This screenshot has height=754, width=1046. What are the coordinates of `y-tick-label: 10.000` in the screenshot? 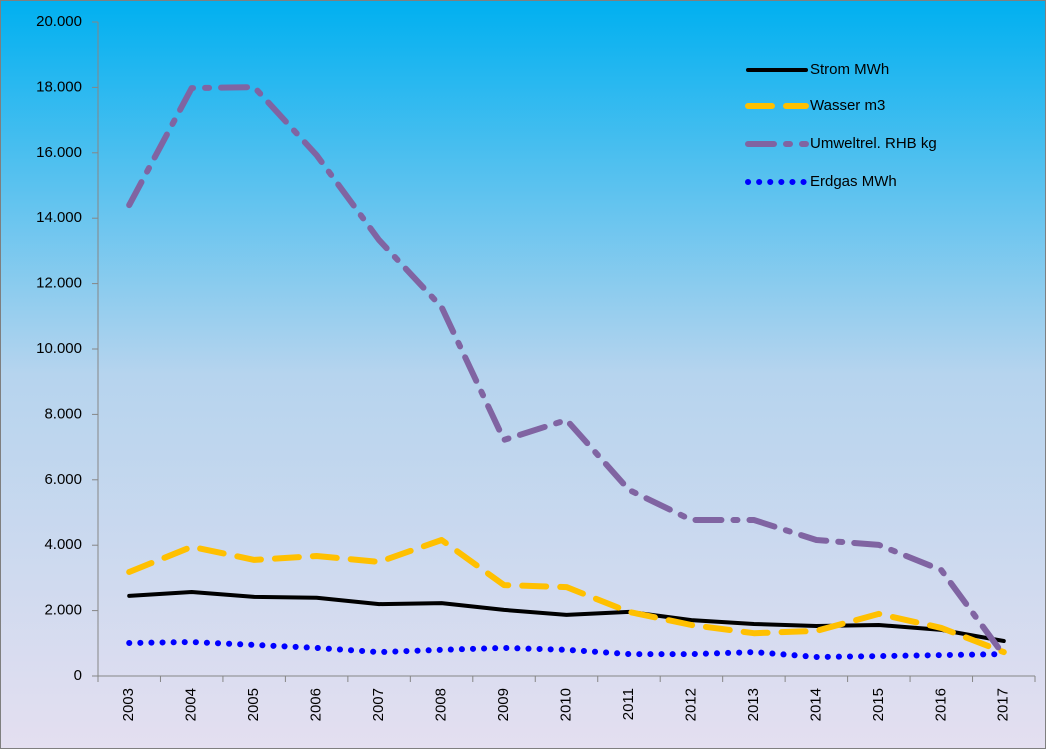 It's located at (59, 348).